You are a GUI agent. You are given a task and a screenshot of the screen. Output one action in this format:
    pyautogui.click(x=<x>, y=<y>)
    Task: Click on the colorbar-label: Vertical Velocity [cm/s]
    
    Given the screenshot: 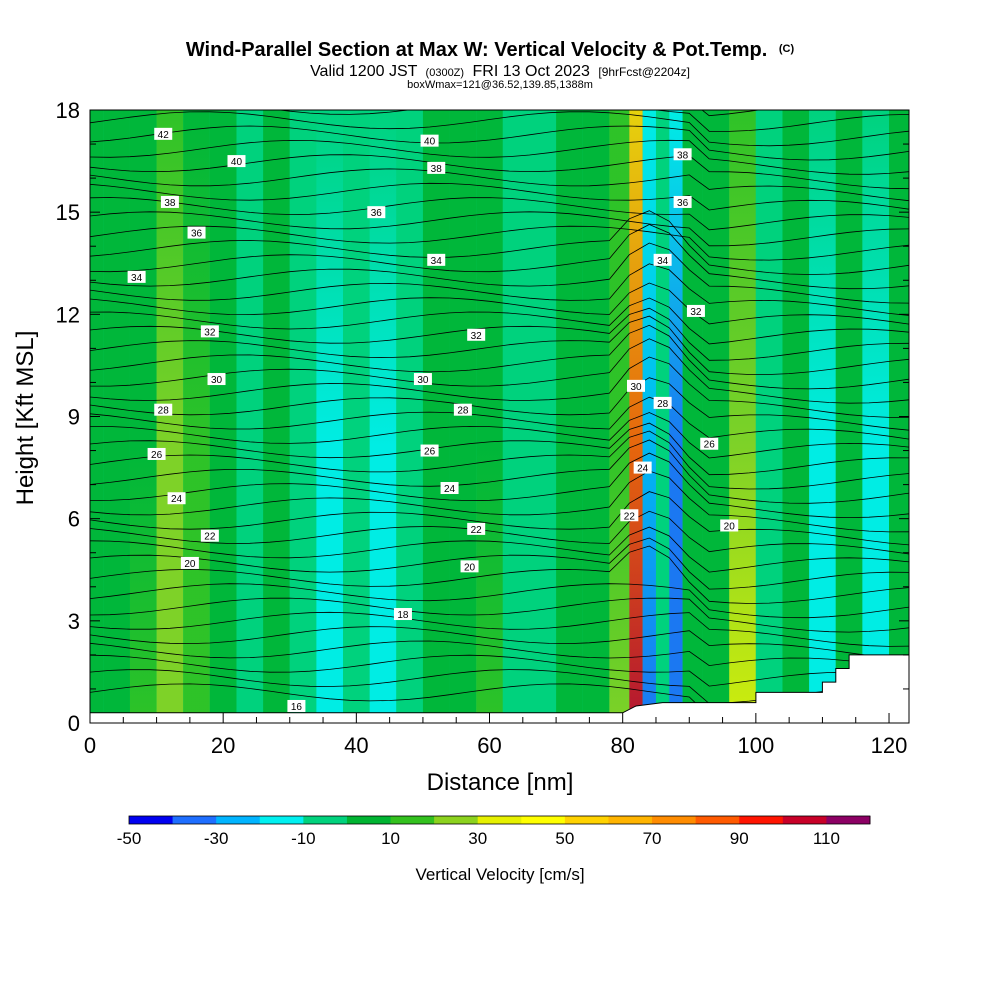 What is the action you would take?
    pyautogui.click(x=499, y=874)
    